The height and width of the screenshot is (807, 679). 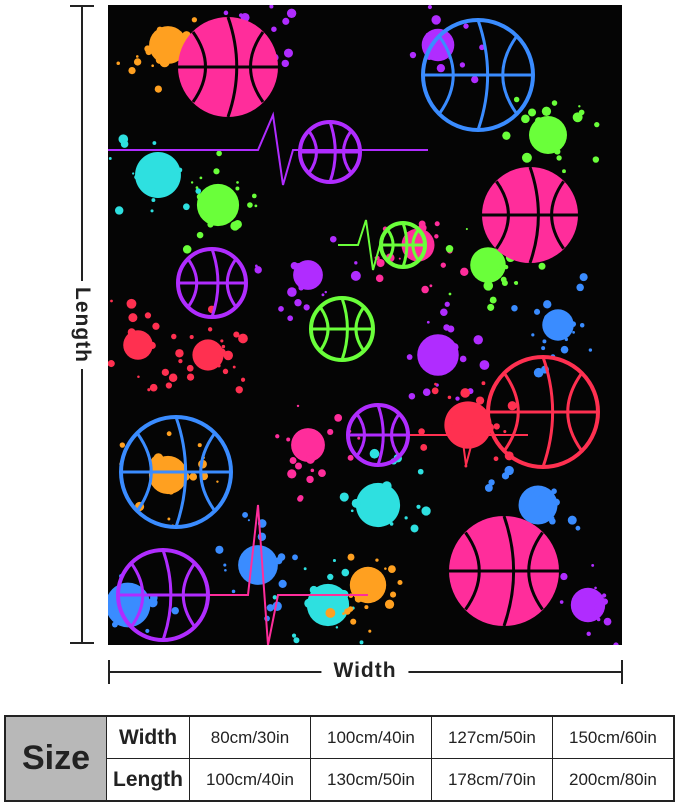 What do you see at coordinates (148, 780) in the screenshot?
I see `row-label-length: Length` at bounding box center [148, 780].